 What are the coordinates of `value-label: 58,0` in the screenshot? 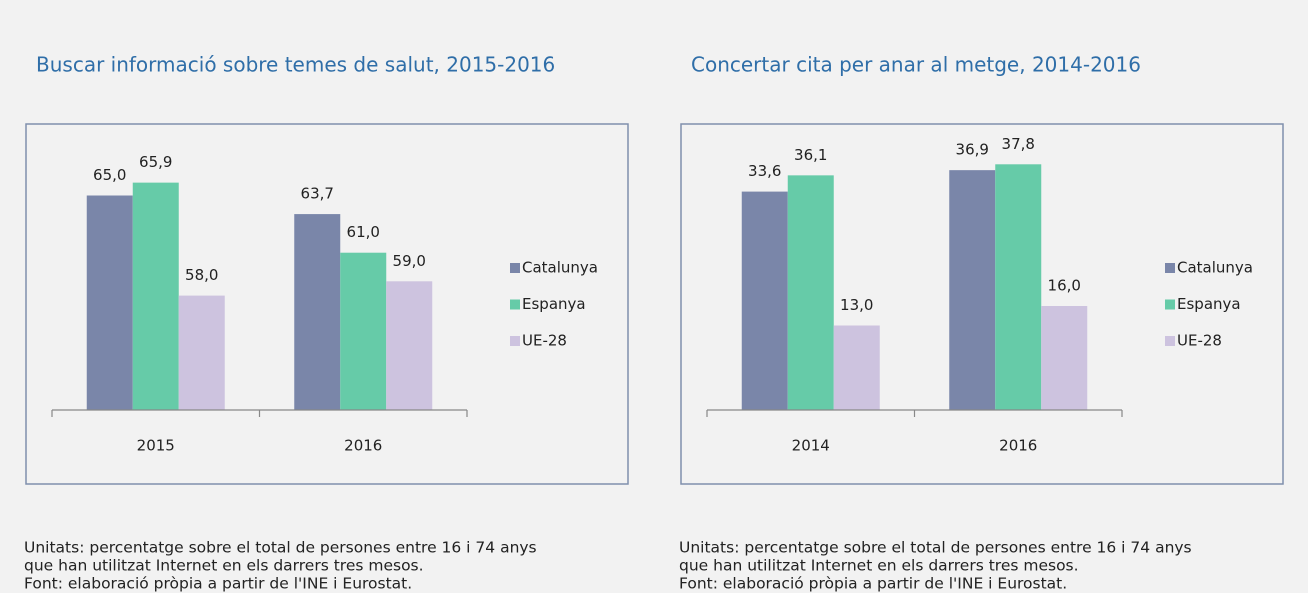 It's located at (201, 275).